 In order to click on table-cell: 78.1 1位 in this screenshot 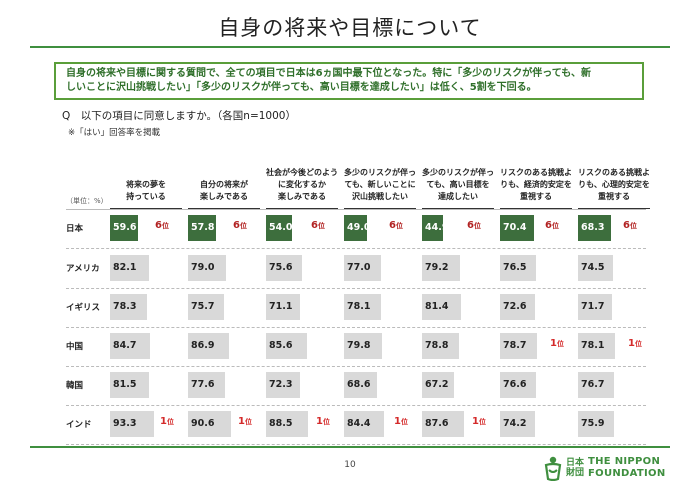, I will do `click(614, 346)`.